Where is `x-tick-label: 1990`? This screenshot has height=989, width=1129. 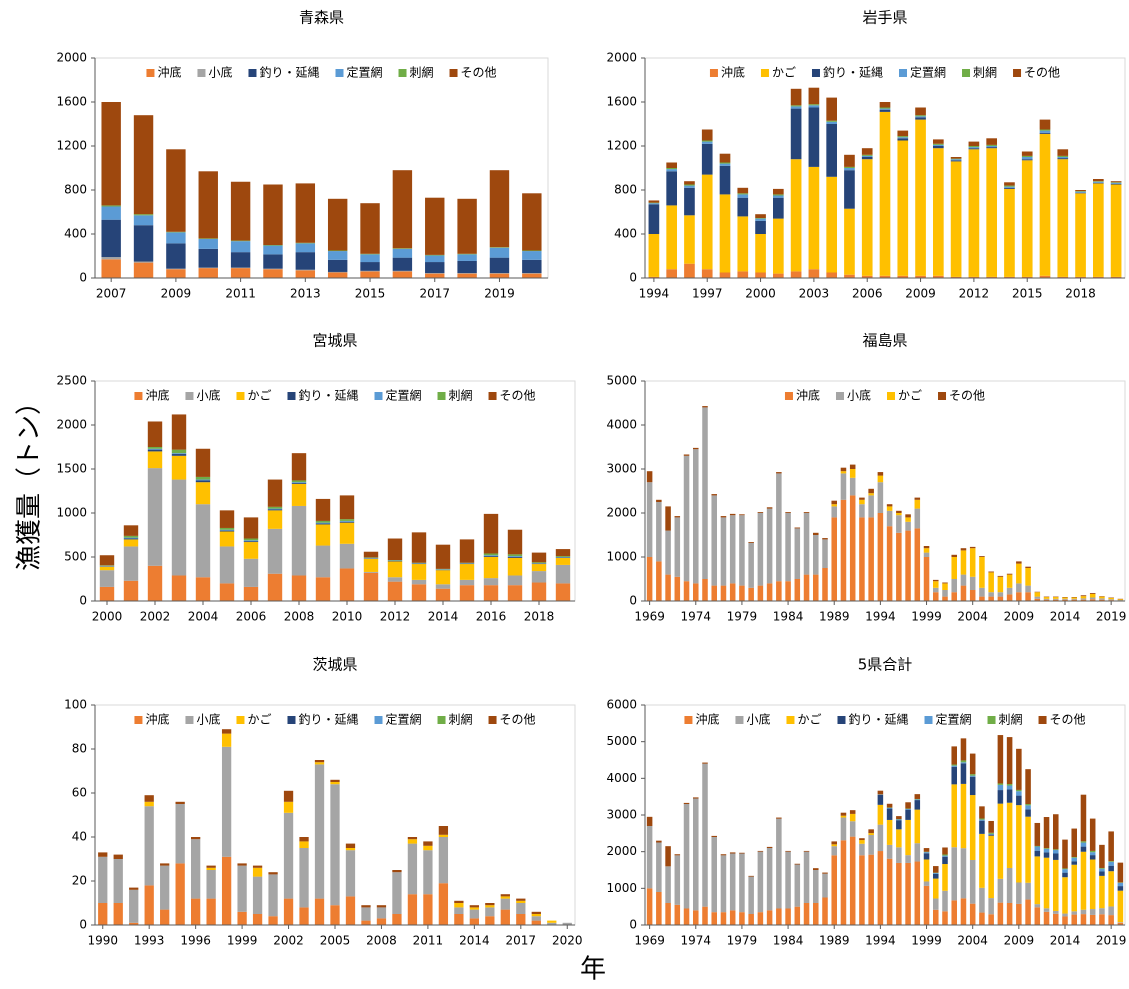
x-tick-label: 1990 is located at coordinates (102, 941).